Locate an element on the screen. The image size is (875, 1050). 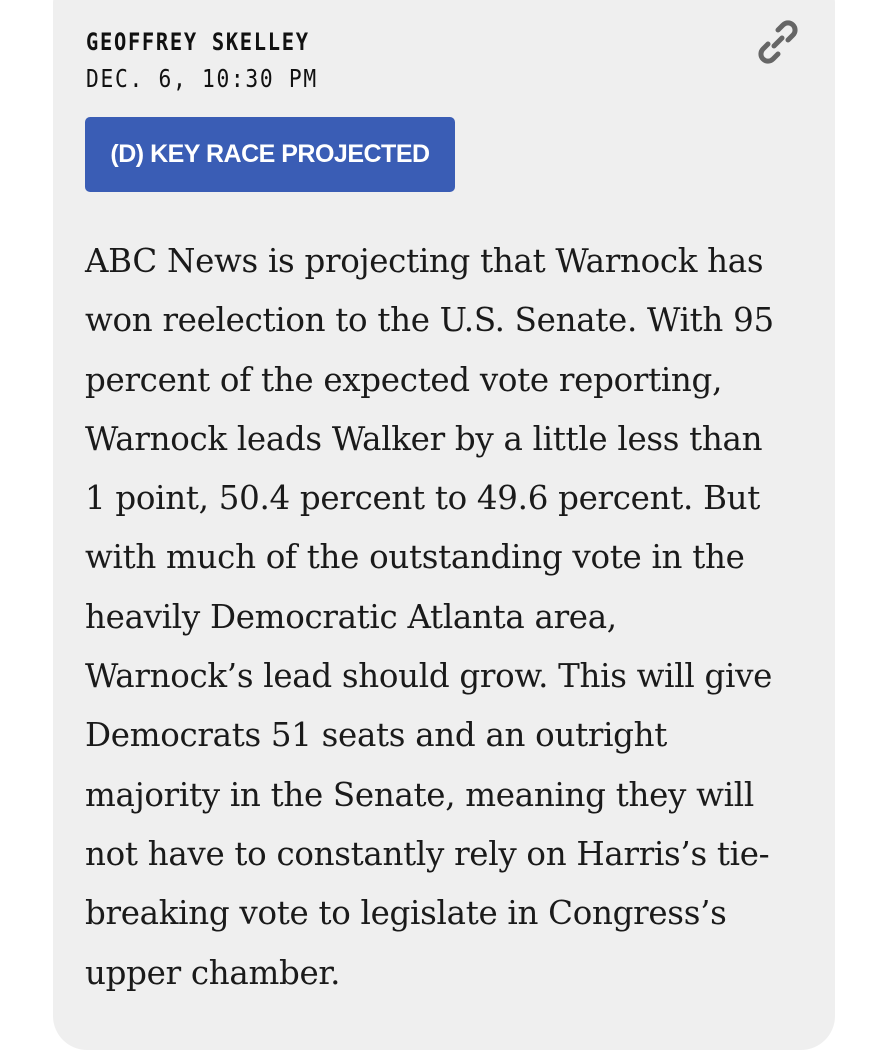
post-body-line: upper chamber. is located at coordinates (213, 972).